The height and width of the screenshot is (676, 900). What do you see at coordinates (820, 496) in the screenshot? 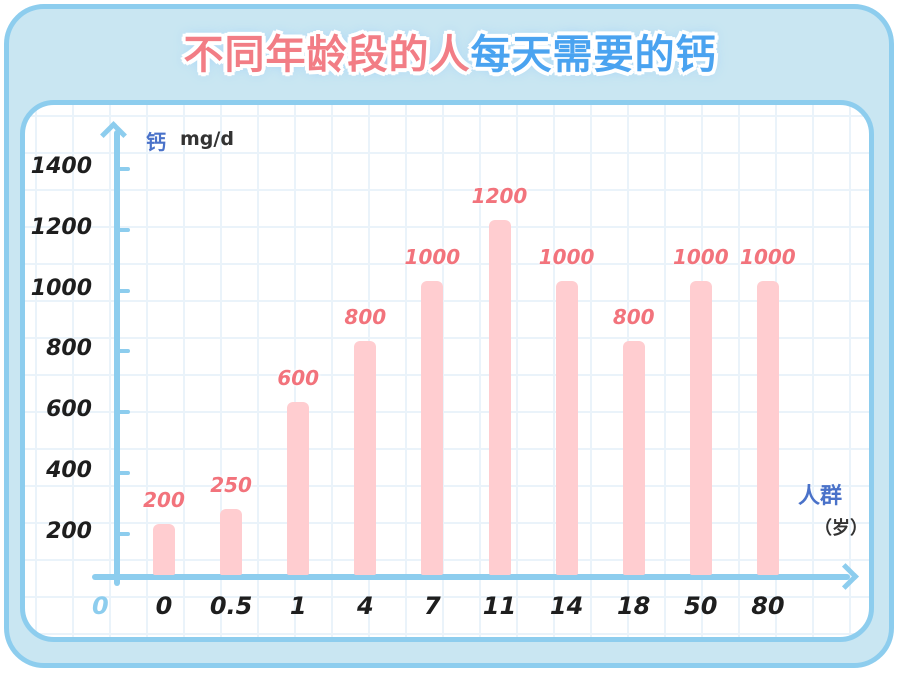
I see `x-axis-label: 人群` at bounding box center [820, 496].